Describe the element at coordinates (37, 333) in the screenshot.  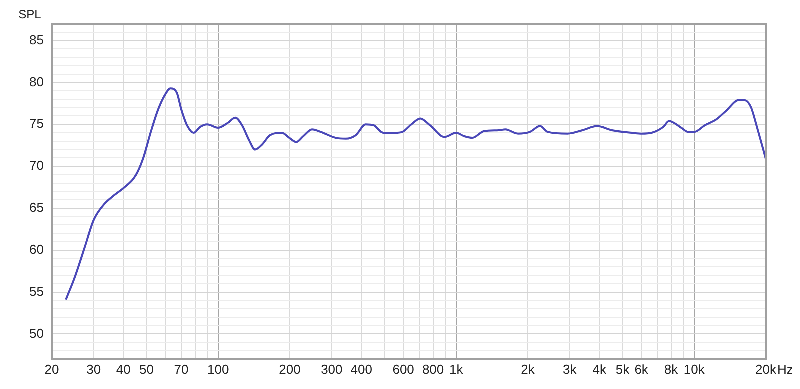
I see `y-tick-label: 50` at that location.